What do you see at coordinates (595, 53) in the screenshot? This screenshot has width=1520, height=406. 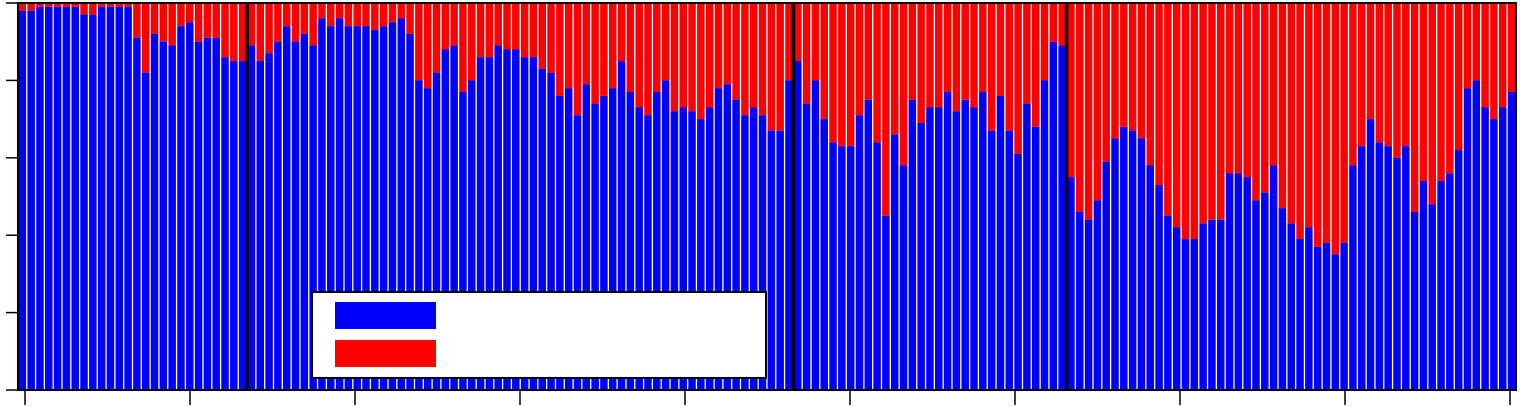 I see `bar-66-red-segment` at bounding box center [595, 53].